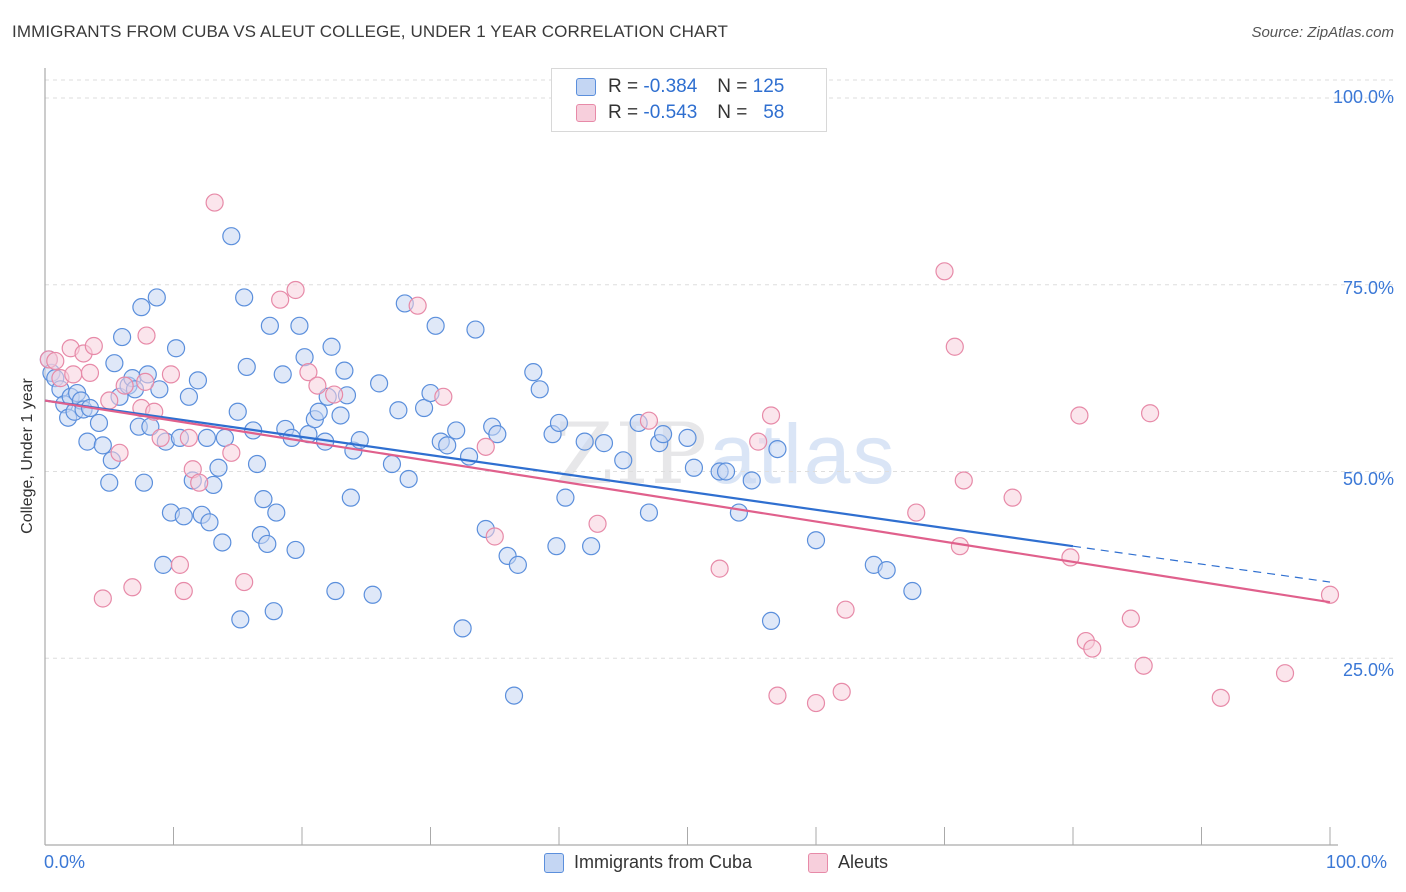  I want to click on y-tick-label: 25.0%, so click(1368, 670).